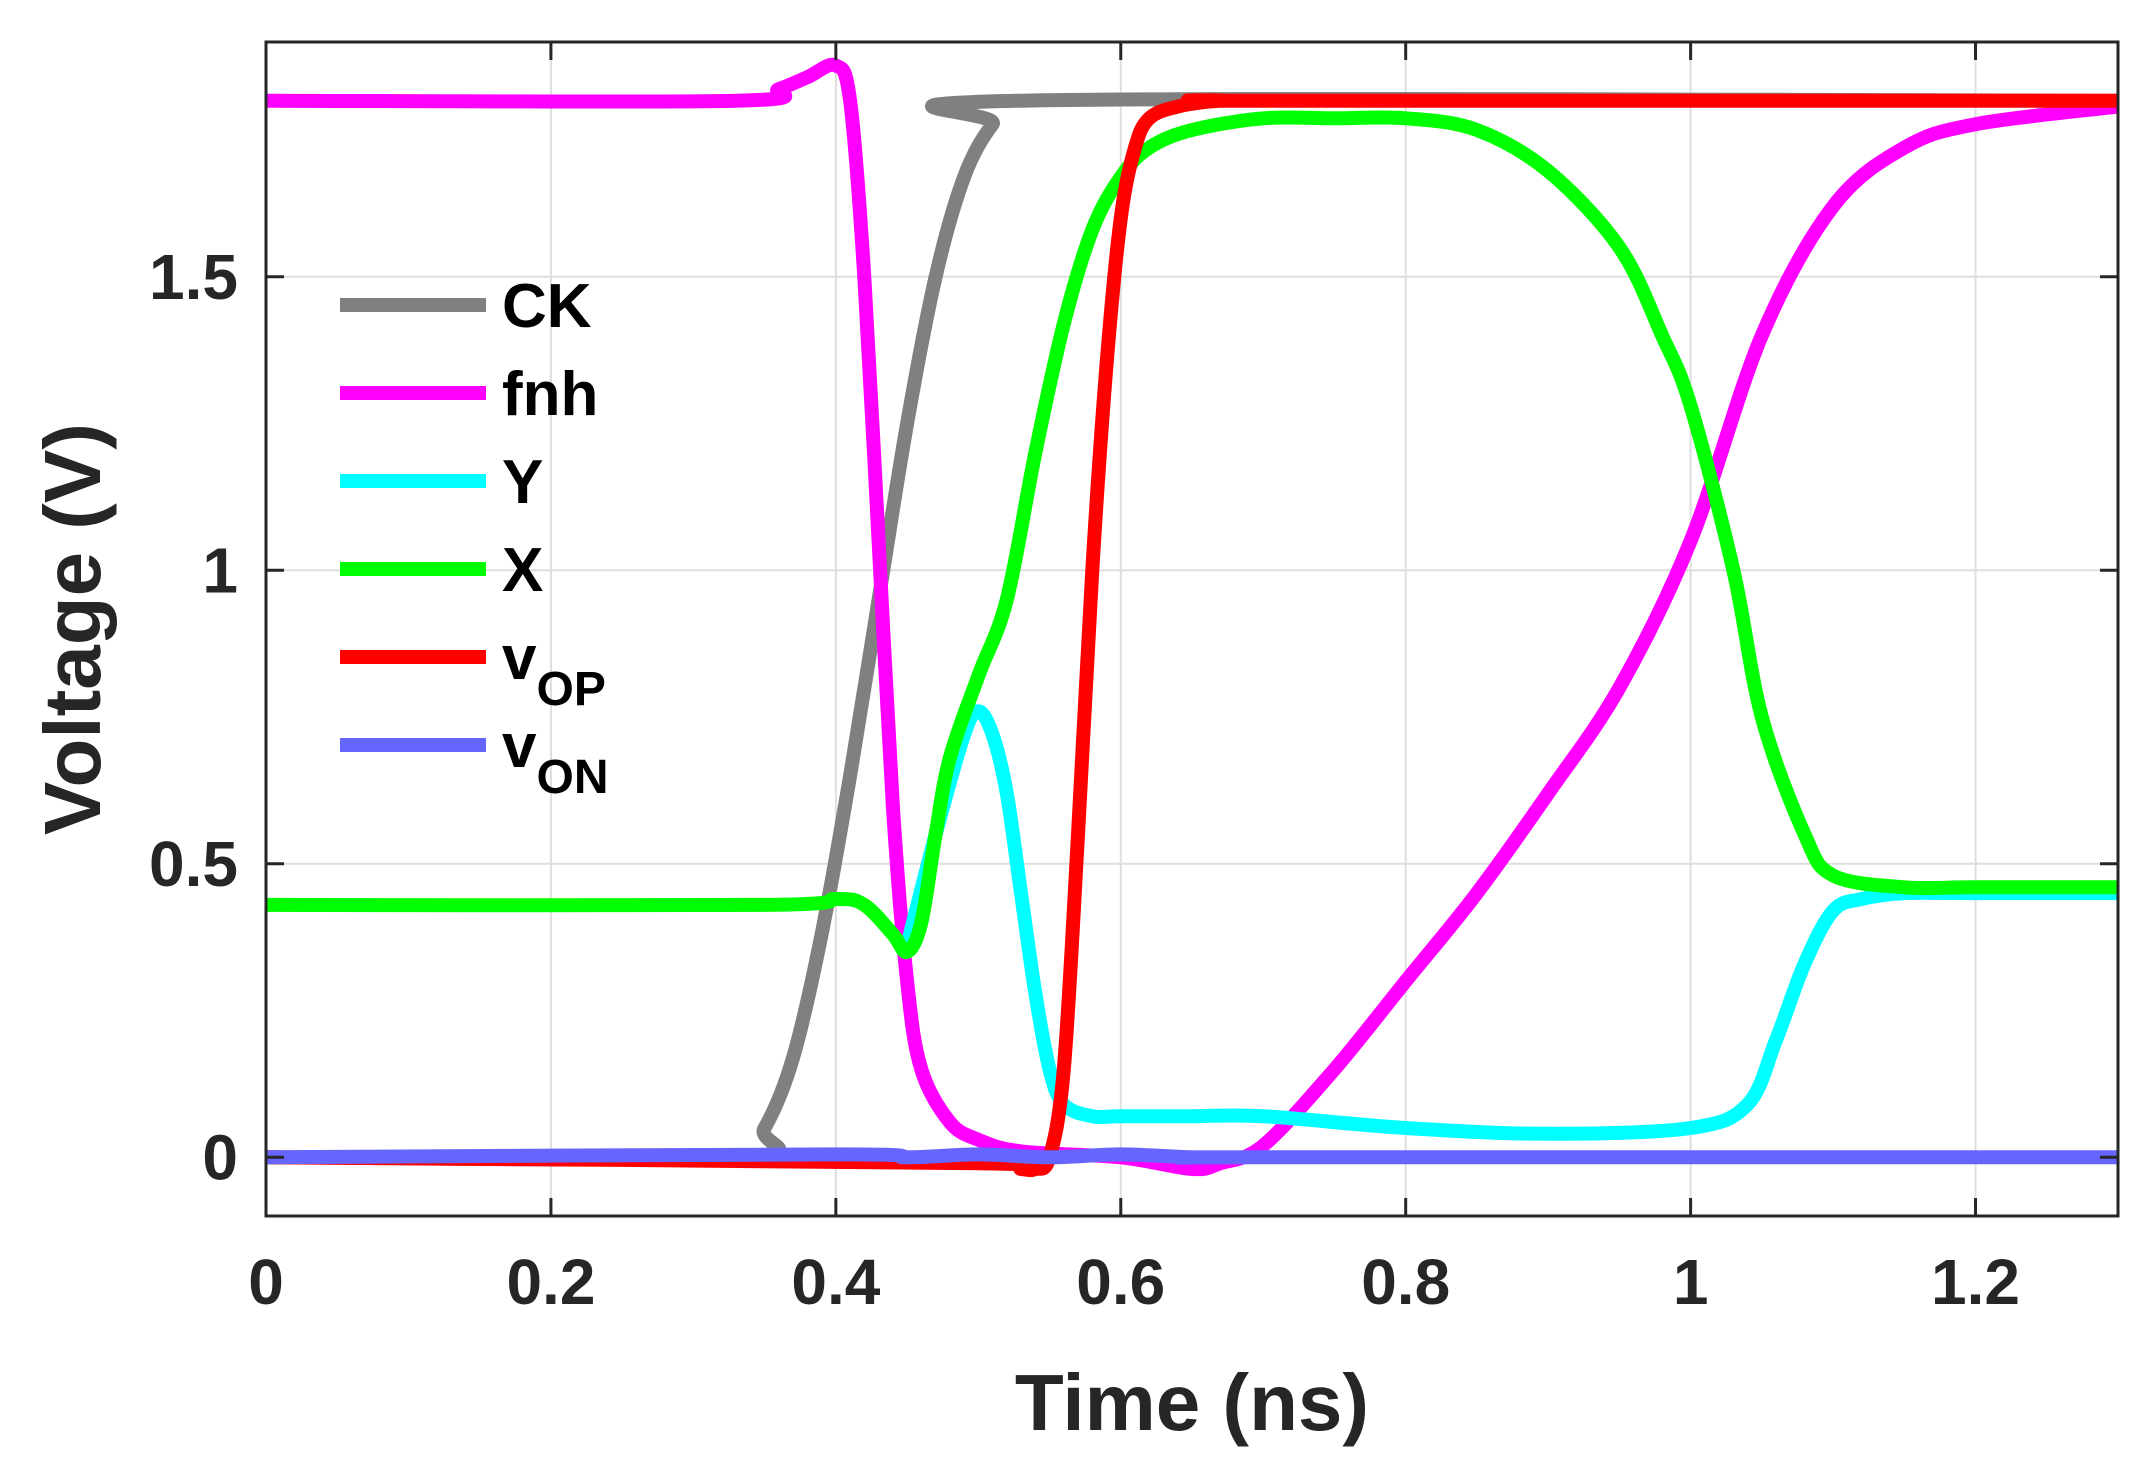  What do you see at coordinates (570, 689) in the screenshot?
I see `legend-subscript: OP` at bounding box center [570, 689].